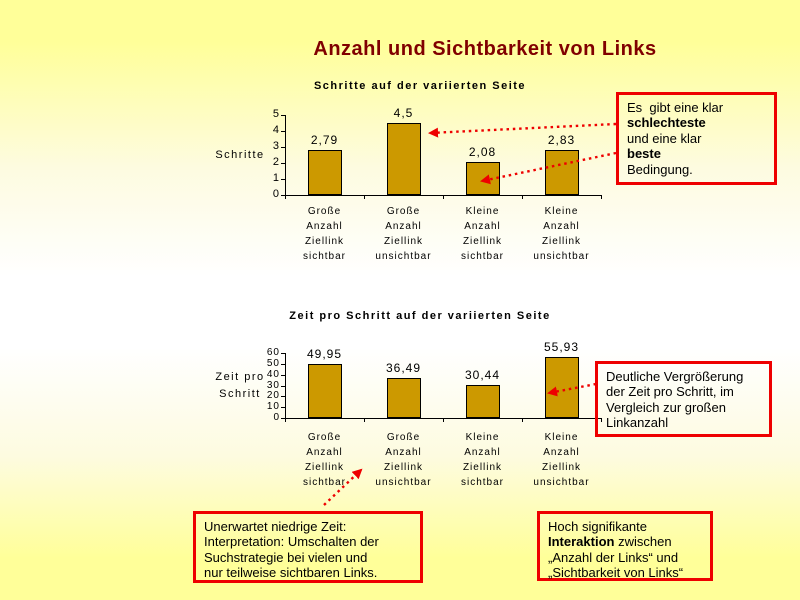 The width and height of the screenshot is (800, 600). I want to click on y-tick-label: 20, so click(273, 396).